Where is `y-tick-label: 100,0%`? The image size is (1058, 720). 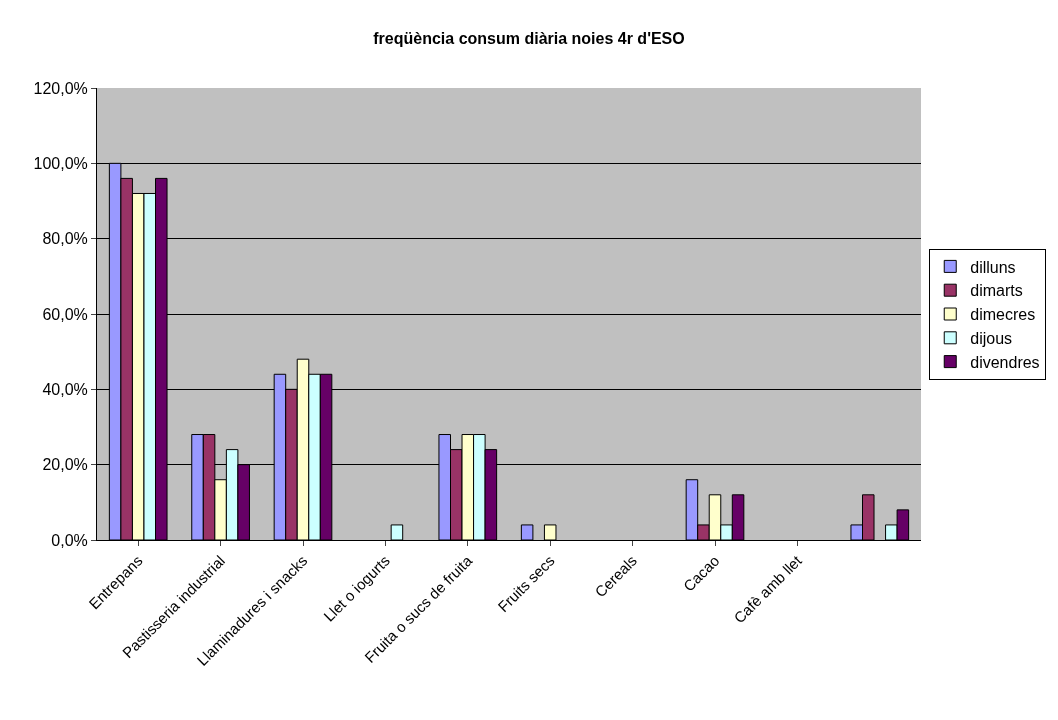
y-tick-label: 100,0% is located at coordinates (60, 163).